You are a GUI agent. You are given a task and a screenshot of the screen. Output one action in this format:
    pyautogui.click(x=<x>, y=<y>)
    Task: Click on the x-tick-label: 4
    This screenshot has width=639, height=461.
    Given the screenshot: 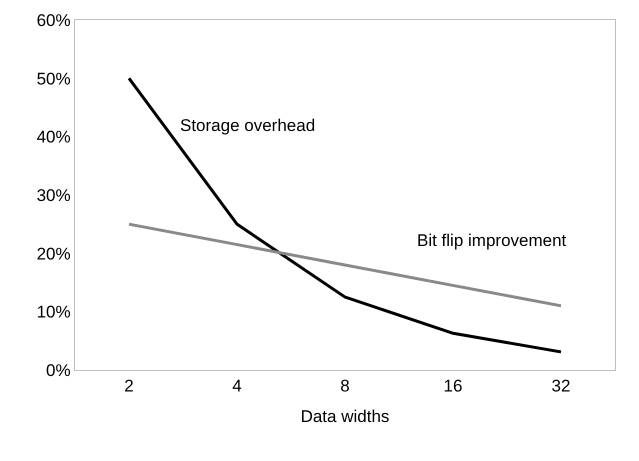 What is the action you would take?
    pyautogui.click(x=237, y=386)
    